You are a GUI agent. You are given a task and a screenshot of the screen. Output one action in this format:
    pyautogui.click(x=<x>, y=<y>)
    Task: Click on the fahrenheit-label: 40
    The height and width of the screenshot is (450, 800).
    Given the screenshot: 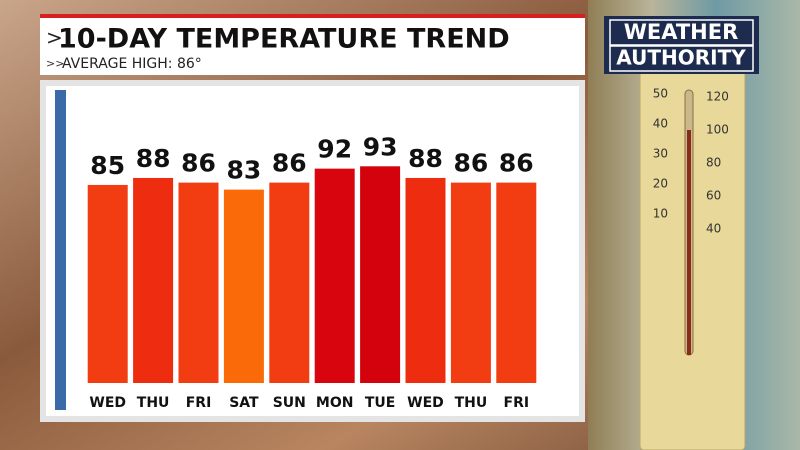 What is the action you would take?
    pyautogui.click(x=713, y=229)
    